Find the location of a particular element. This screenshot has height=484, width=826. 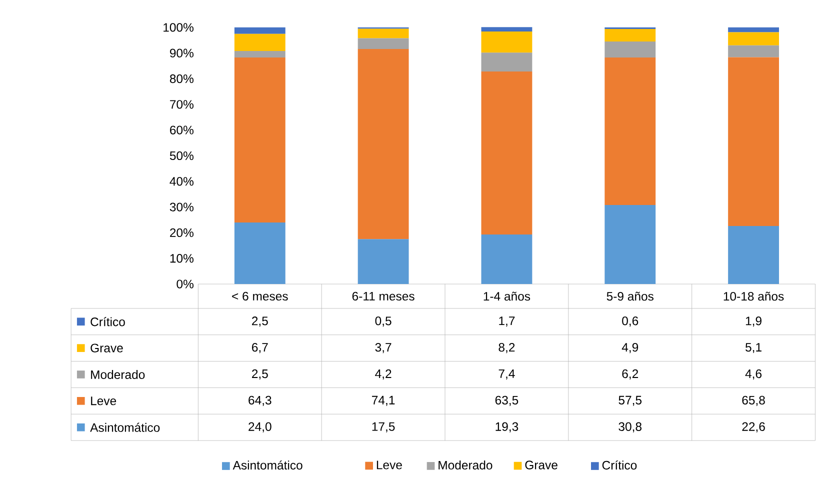

y-tick-label: 10% is located at coordinates (182, 258).